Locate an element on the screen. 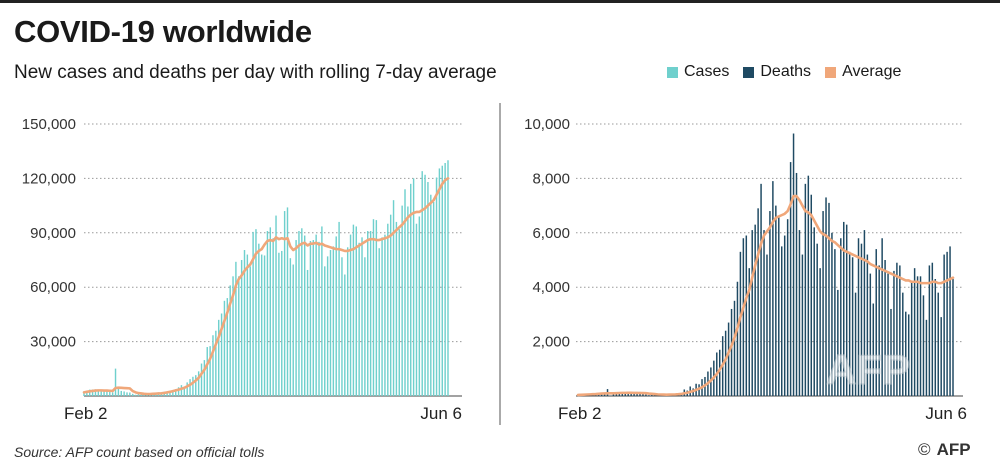 The image size is (1000, 473). legend-swatch-average is located at coordinates (831, 72).